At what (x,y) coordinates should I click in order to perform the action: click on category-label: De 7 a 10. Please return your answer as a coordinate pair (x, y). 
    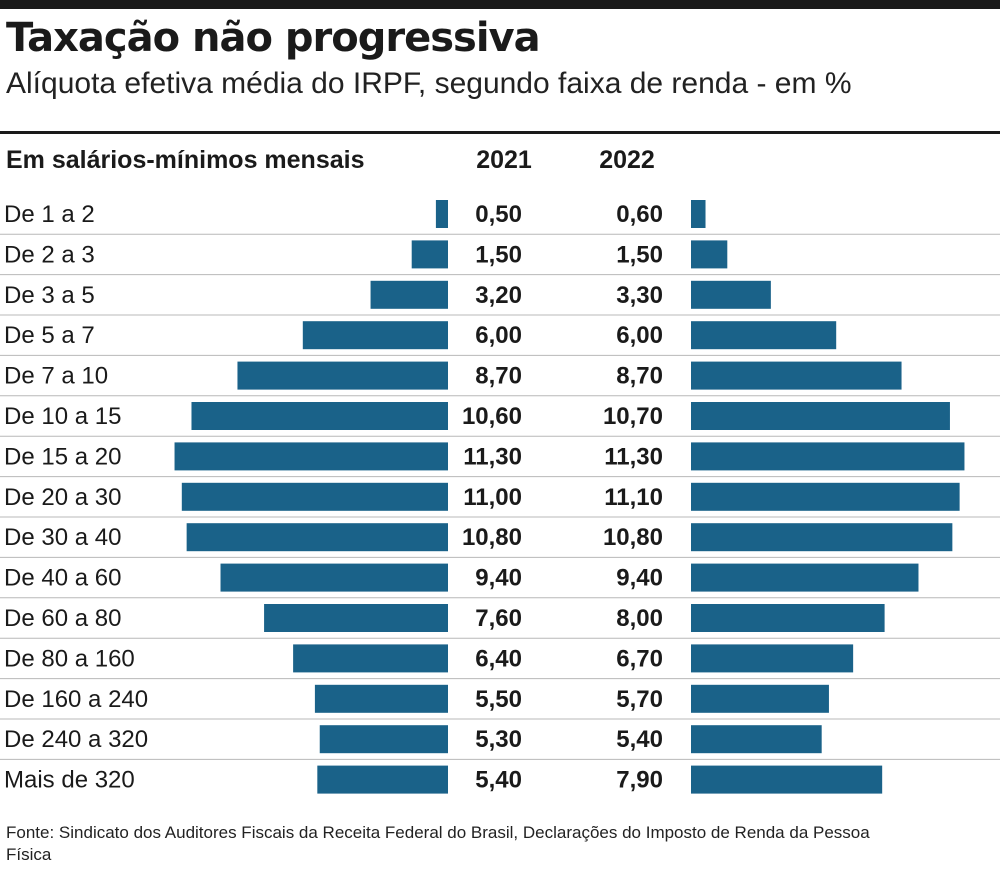
    Looking at the image, I should click on (56, 376).